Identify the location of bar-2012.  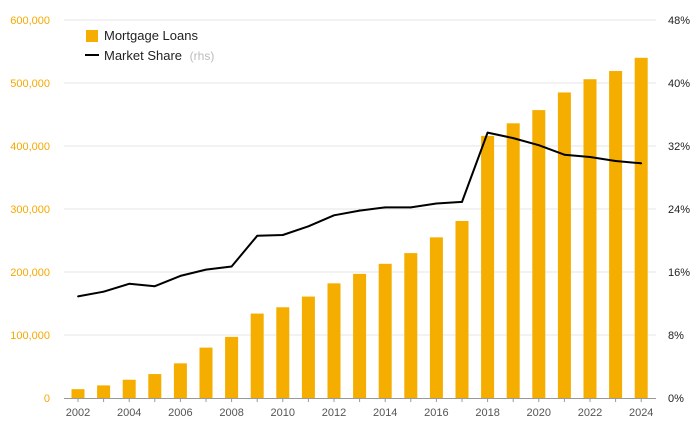
(334, 340).